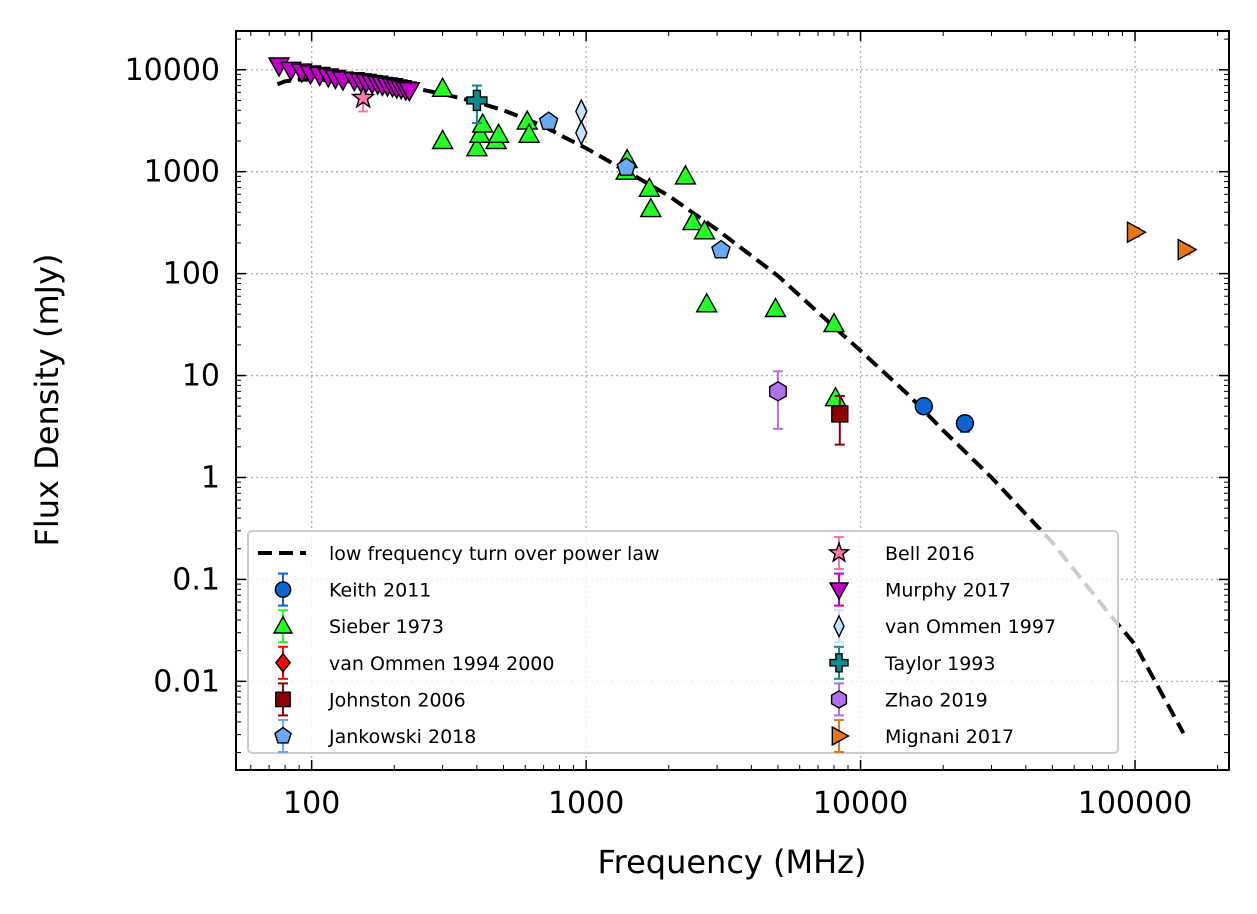 The width and height of the screenshot is (1257, 914). What do you see at coordinates (186, 681) in the screenshot?
I see `y-tick-label: 0.01` at bounding box center [186, 681].